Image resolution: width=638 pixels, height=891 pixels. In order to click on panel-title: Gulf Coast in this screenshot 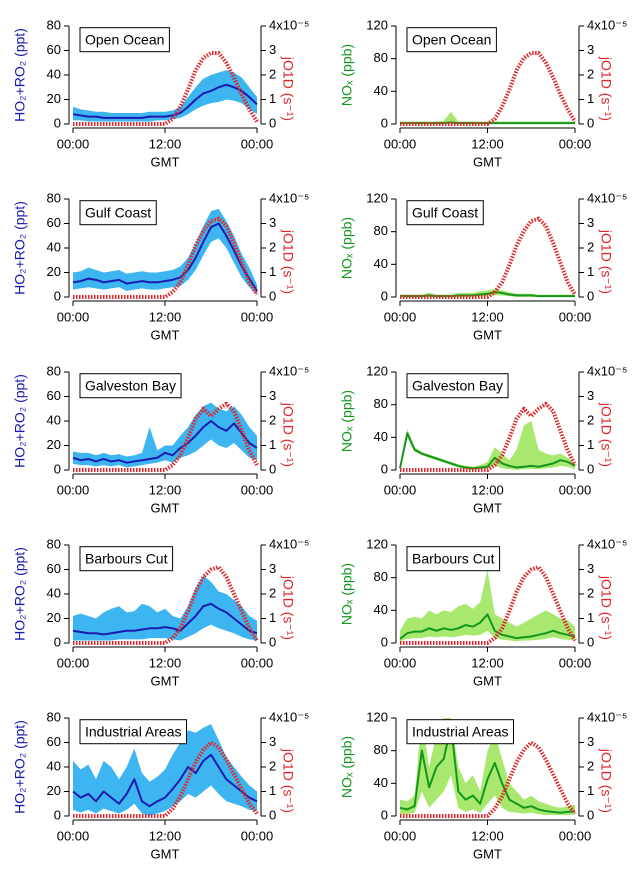, I will do `click(118, 213)`.